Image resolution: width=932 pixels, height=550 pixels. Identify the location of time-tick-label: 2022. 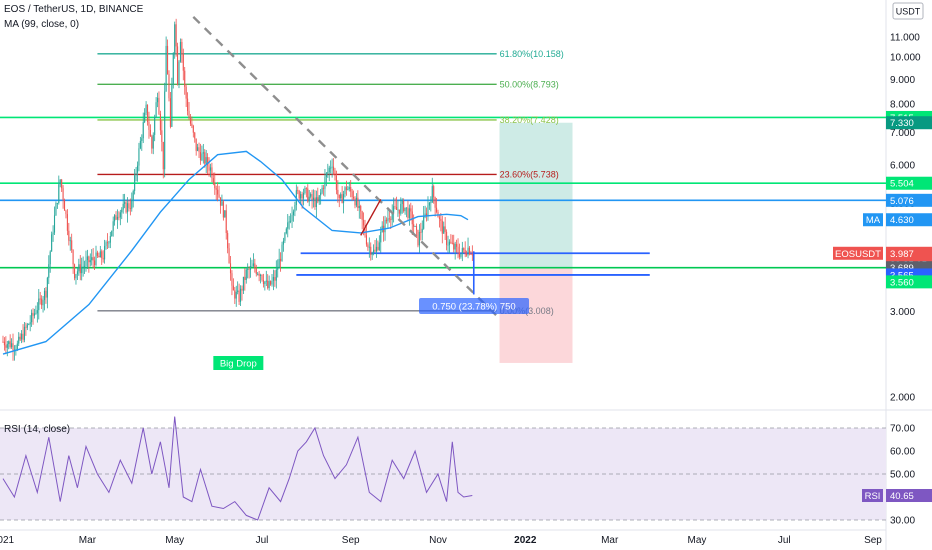
(525, 540).